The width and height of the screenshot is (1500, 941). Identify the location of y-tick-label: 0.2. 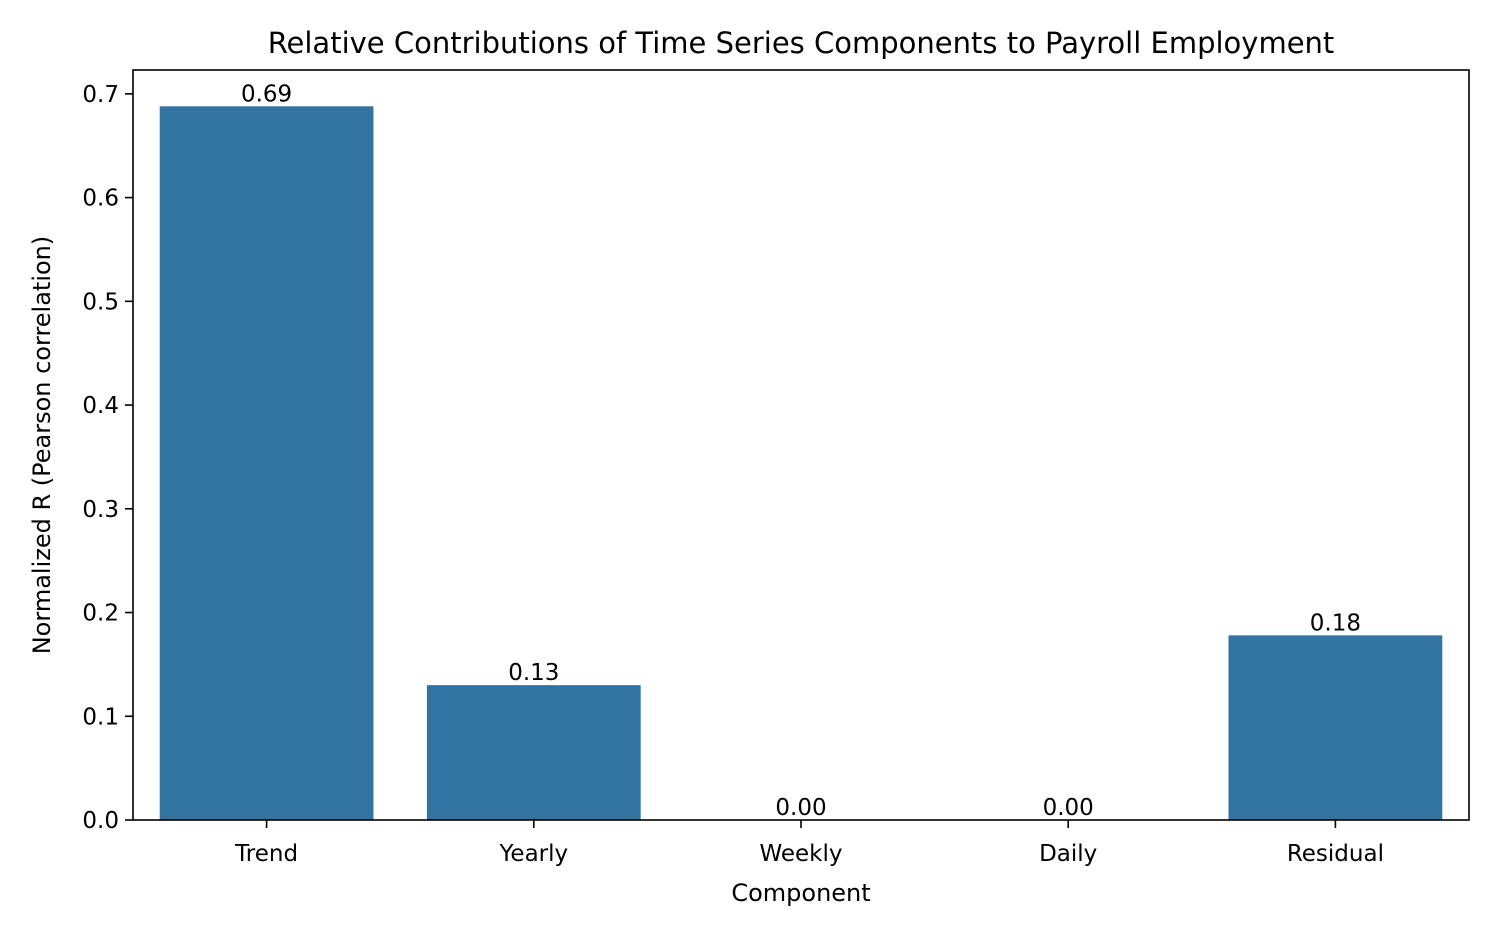
(100, 614).